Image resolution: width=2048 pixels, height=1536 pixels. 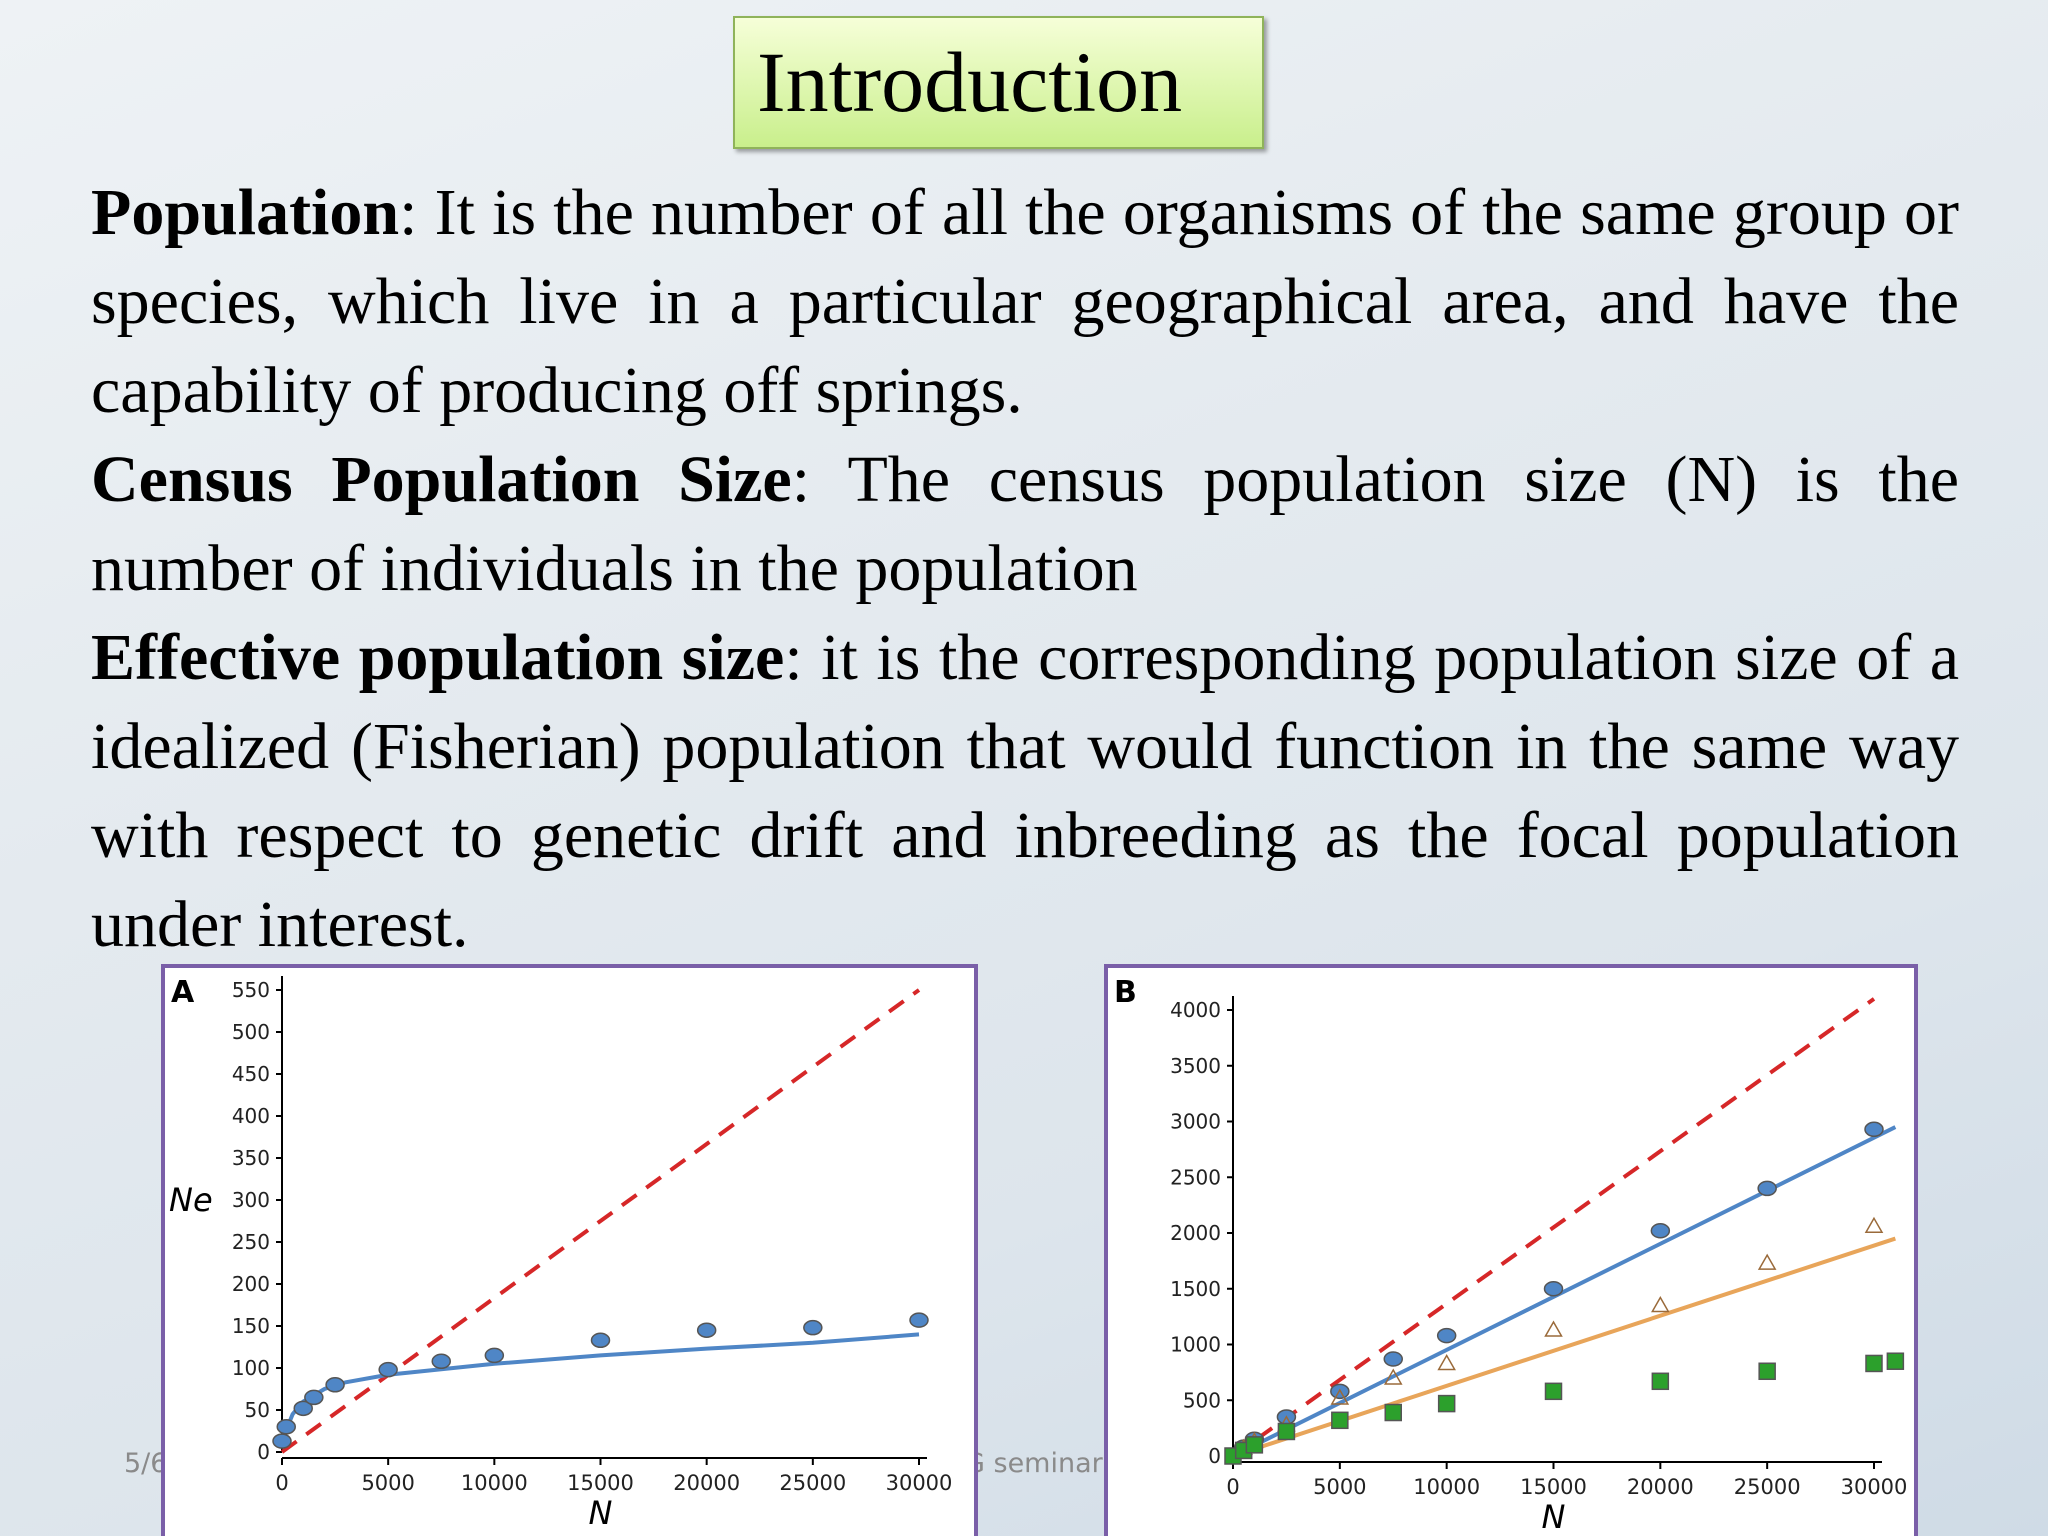 I want to click on y-tick-label: 150, so click(x=251, y=1326).